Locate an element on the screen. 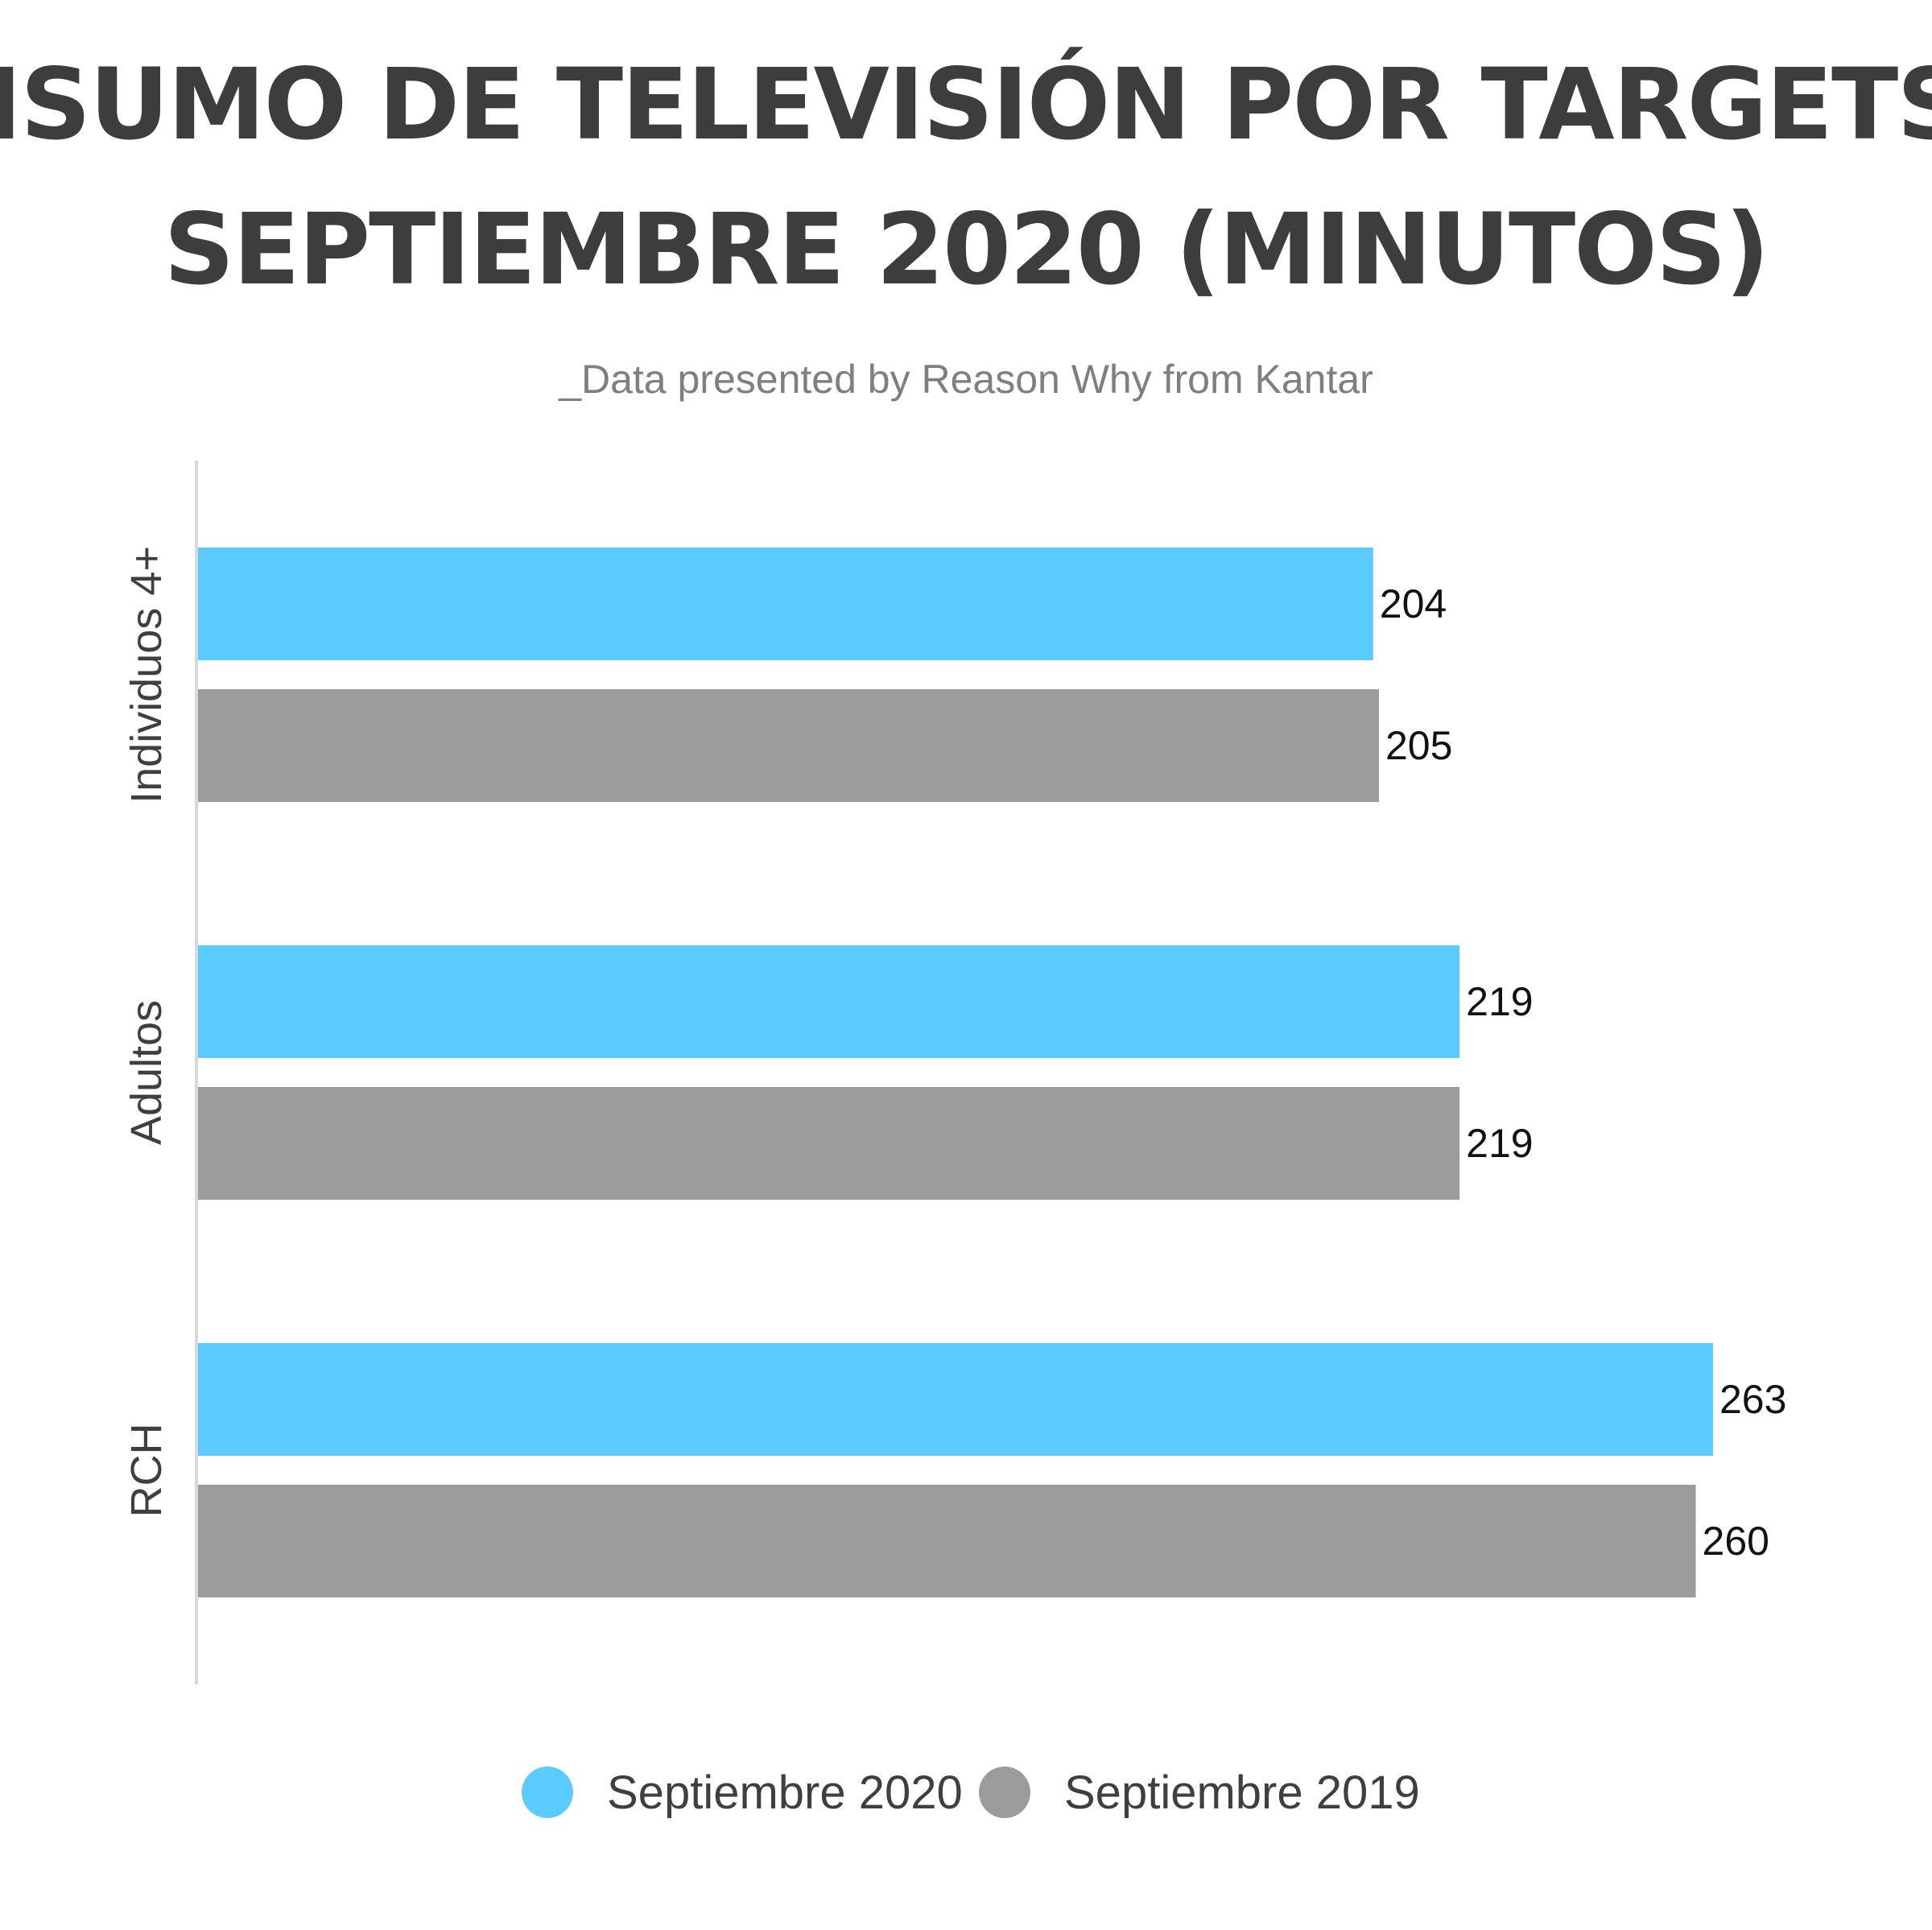 Image resolution: width=1932 pixels, height=1930 pixels. value-label-2-1: 260 is located at coordinates (1736, 1541).